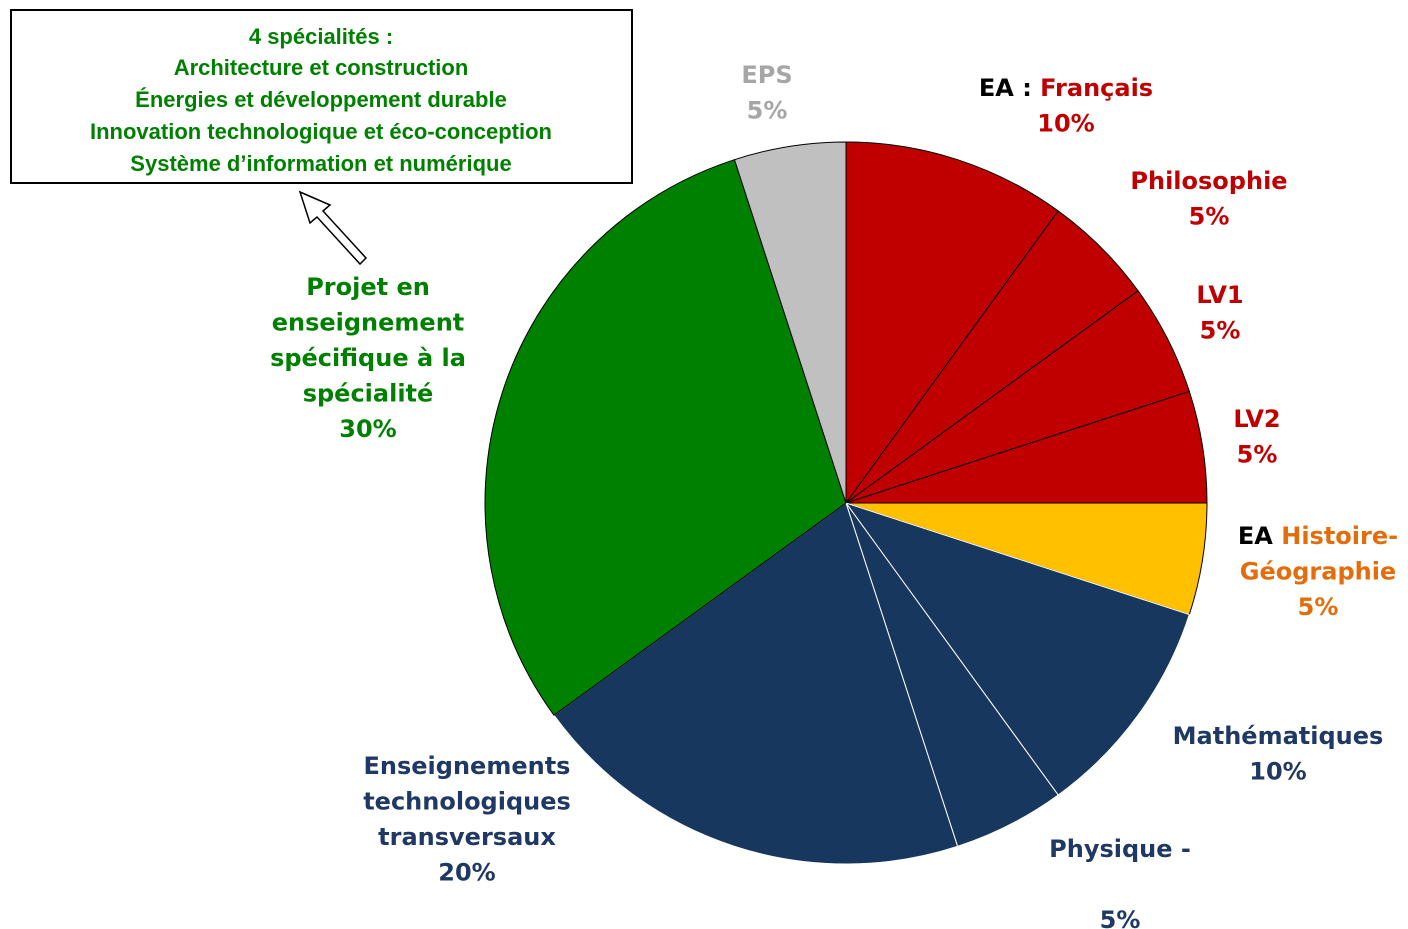 Image resolution: width=1408 pixels, height=929 pixels. Describe the element at coordinates (1318, 554) in the screenshot. I see `slice-label: EA Histoire-Géographie` at that location.